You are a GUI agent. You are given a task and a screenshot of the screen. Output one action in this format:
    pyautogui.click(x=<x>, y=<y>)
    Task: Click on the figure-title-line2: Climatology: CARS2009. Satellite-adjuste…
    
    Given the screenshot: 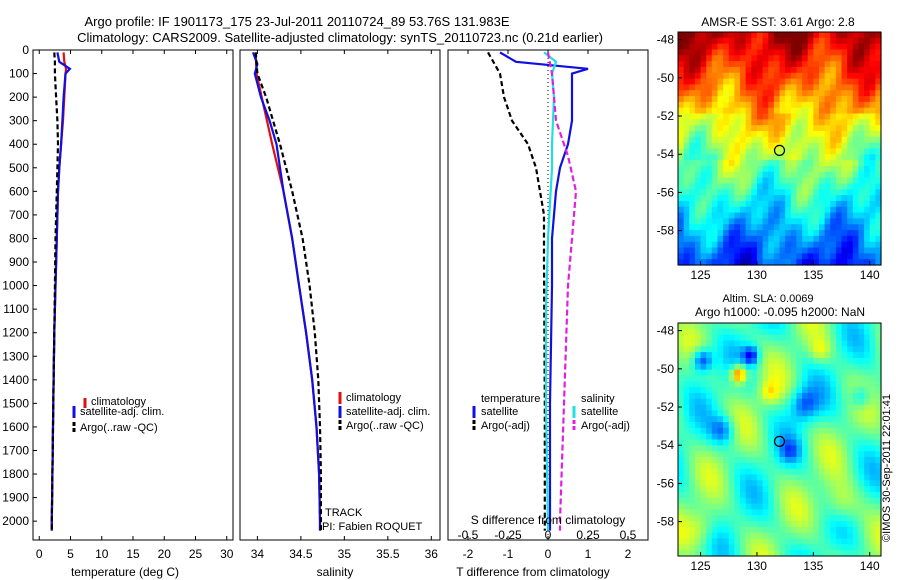 What is the action you would take?
    pyautogui.click(x=340, y=37)
    